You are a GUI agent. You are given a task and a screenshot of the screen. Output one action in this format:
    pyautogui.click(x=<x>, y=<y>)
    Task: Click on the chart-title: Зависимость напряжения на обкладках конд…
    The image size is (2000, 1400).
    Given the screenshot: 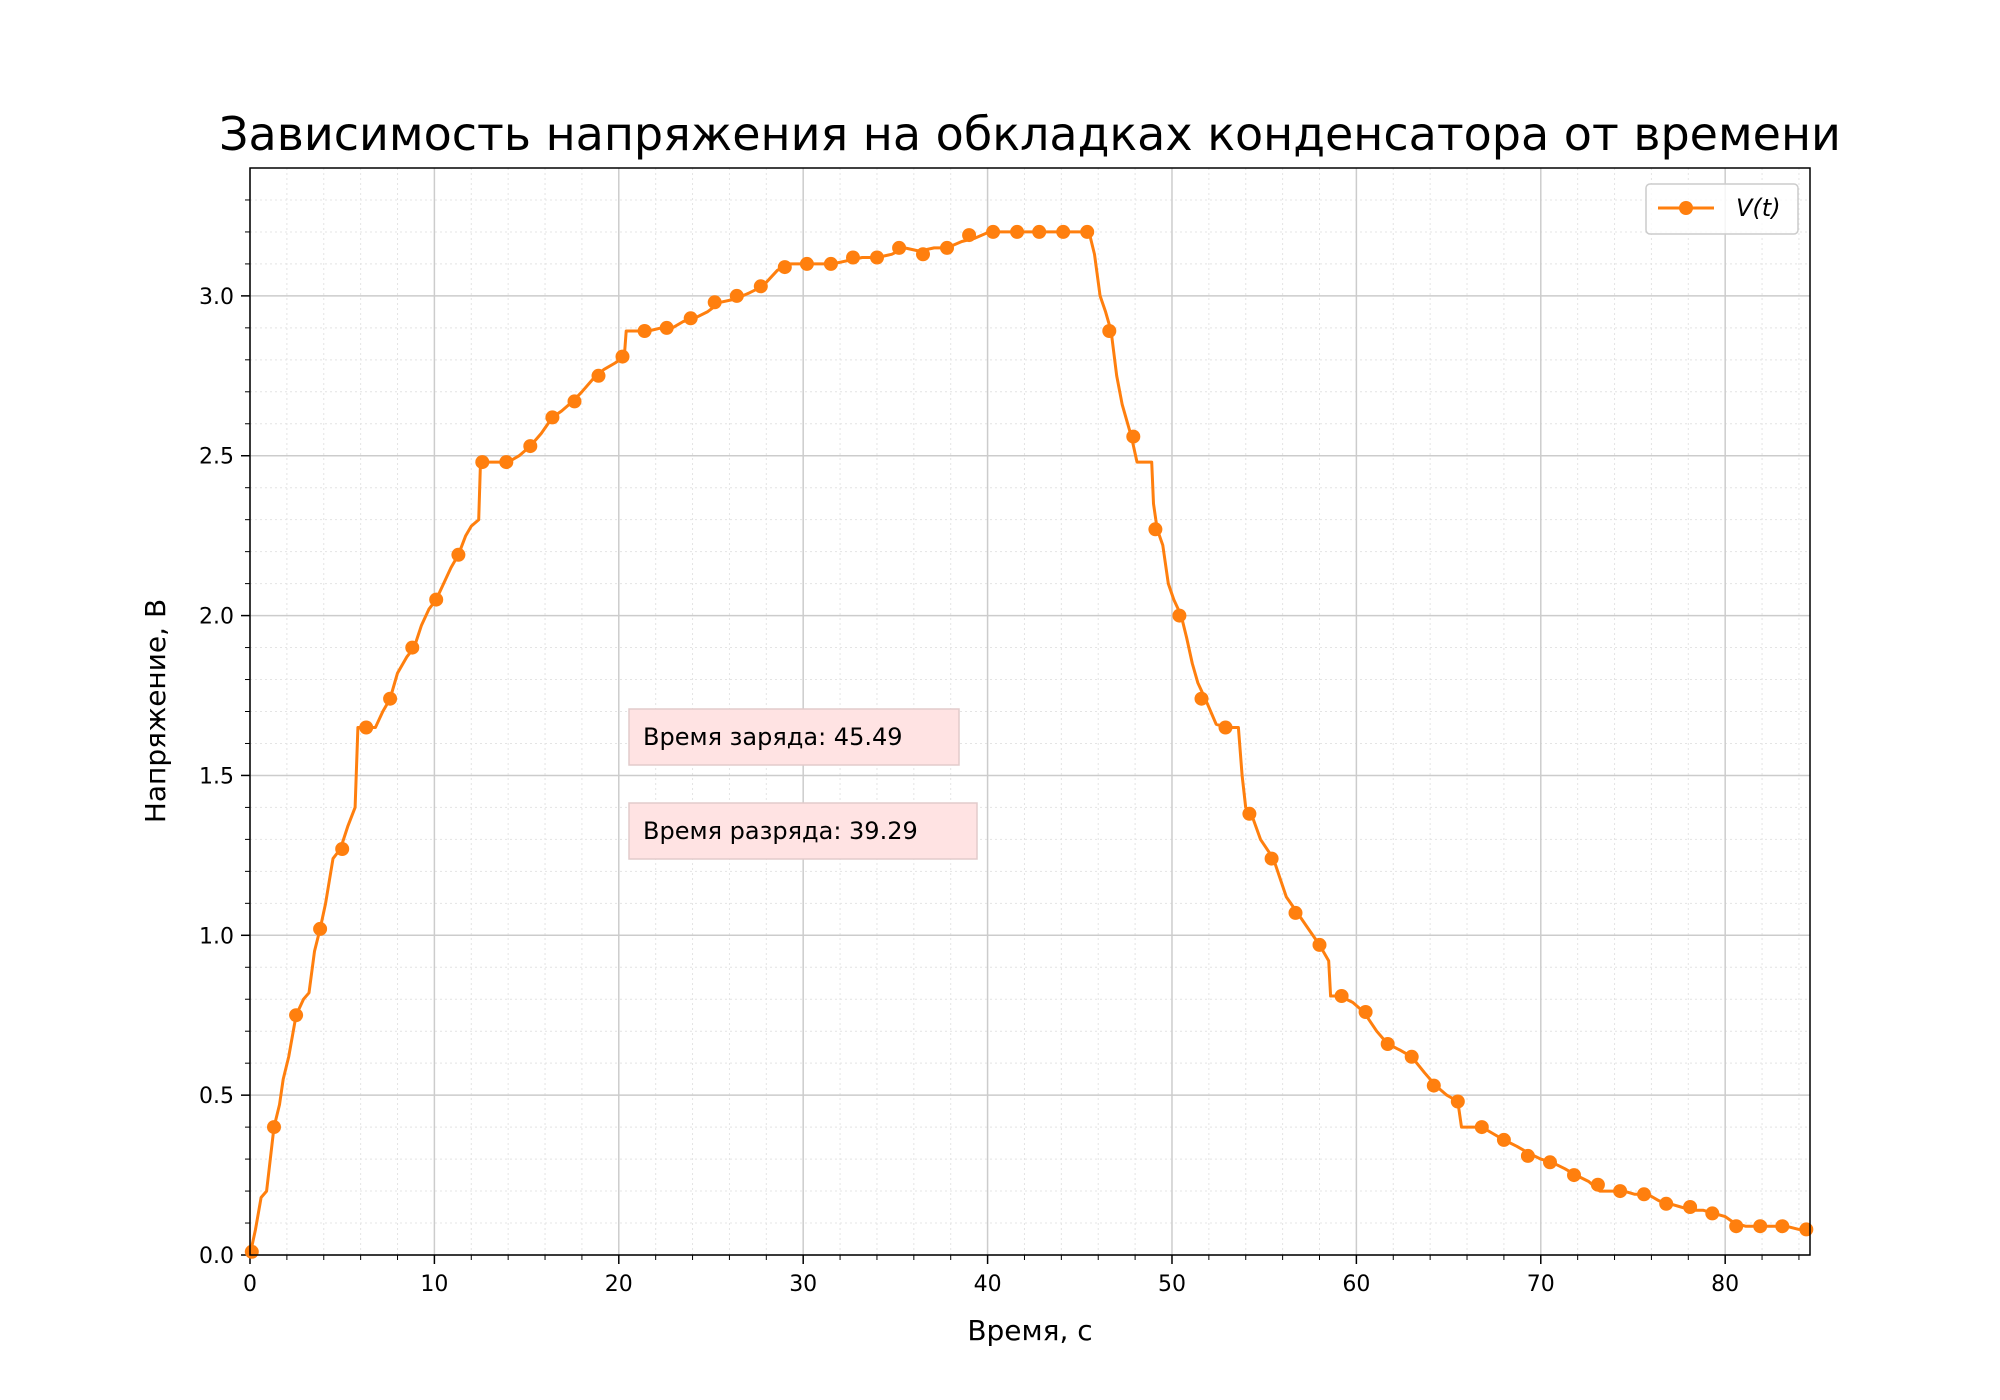 What is the action you would take?
    pyautogui.click(x=1030, y=134)
    